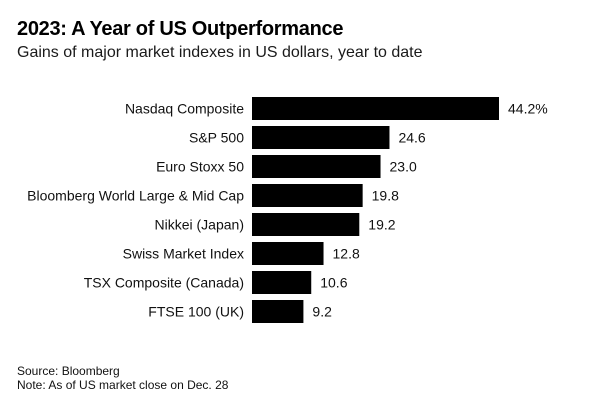  I want to click on category-label: TSX Composite (Canada), so click(164, 283).